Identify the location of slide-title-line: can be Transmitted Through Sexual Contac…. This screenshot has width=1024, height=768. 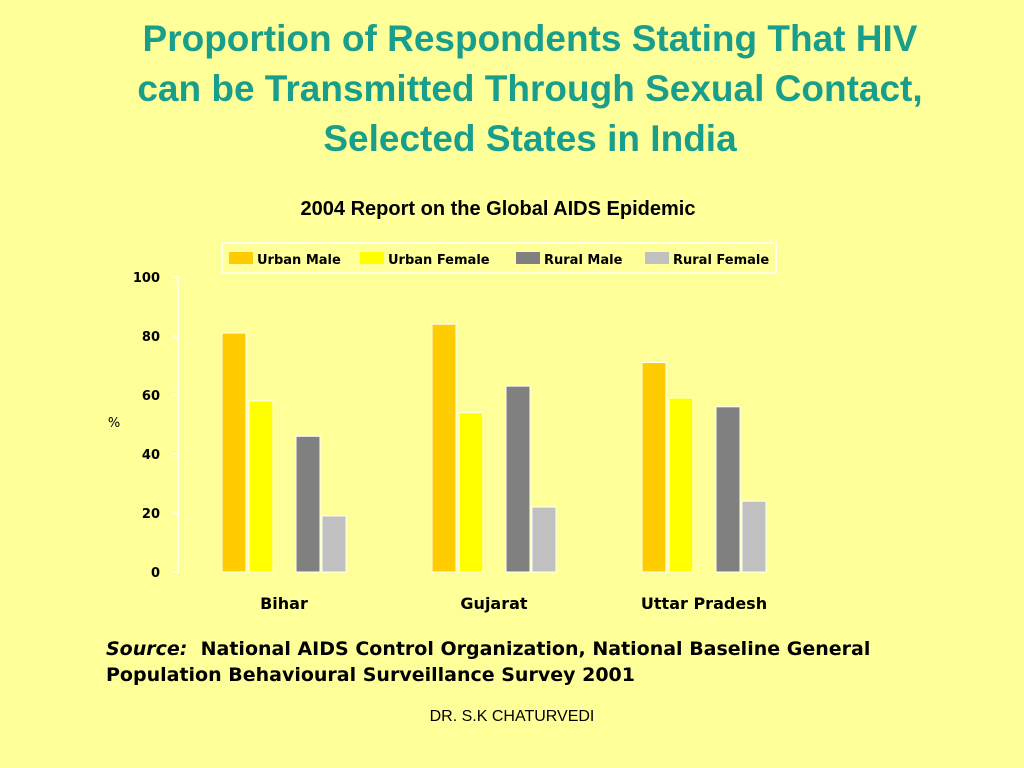
(530, 88).